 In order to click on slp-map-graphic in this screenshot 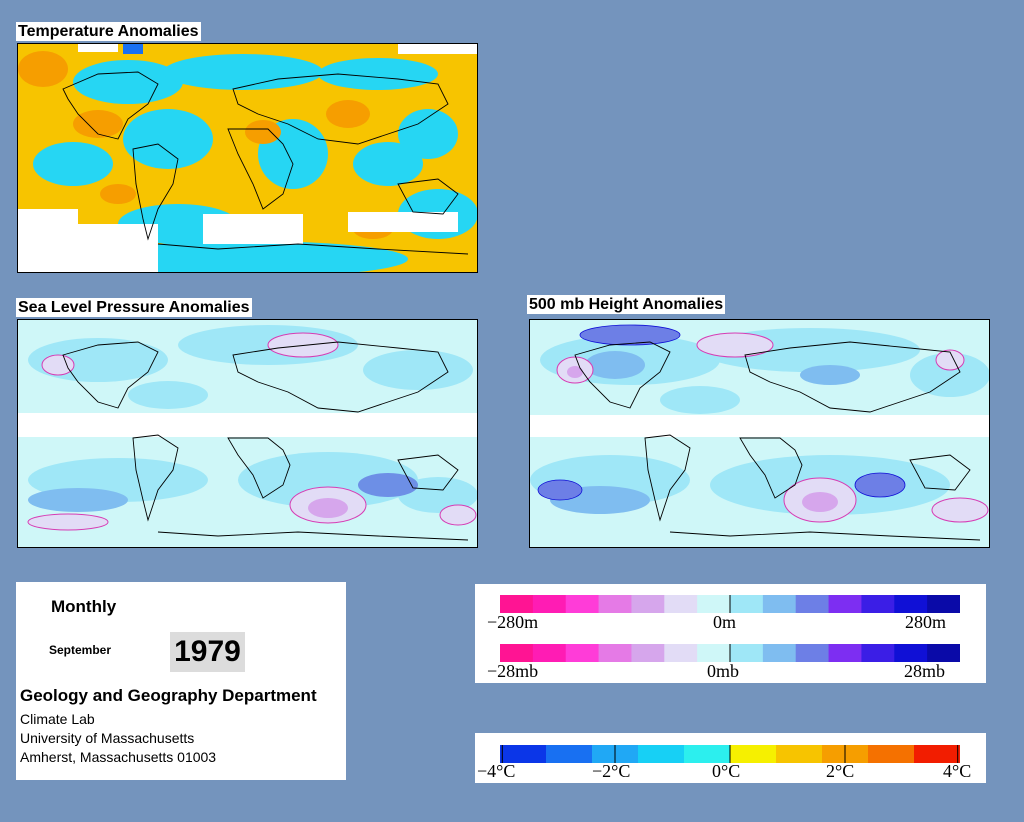, I will do `click(247, 433)`.